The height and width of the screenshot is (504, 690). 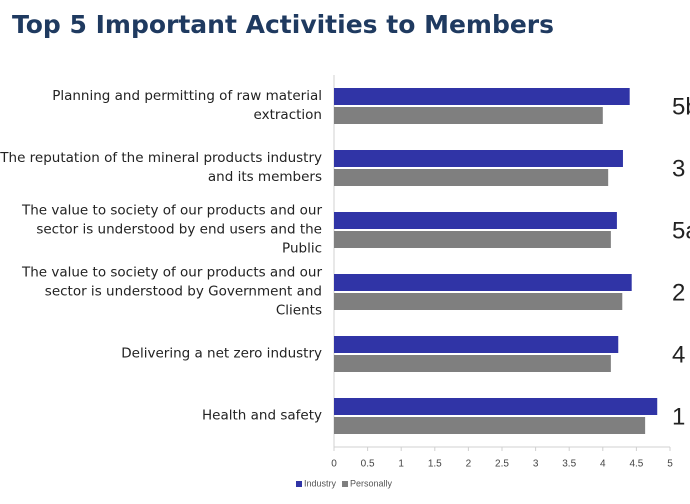 I want to click on legend-label: Industry, so click(x=320, y=483).